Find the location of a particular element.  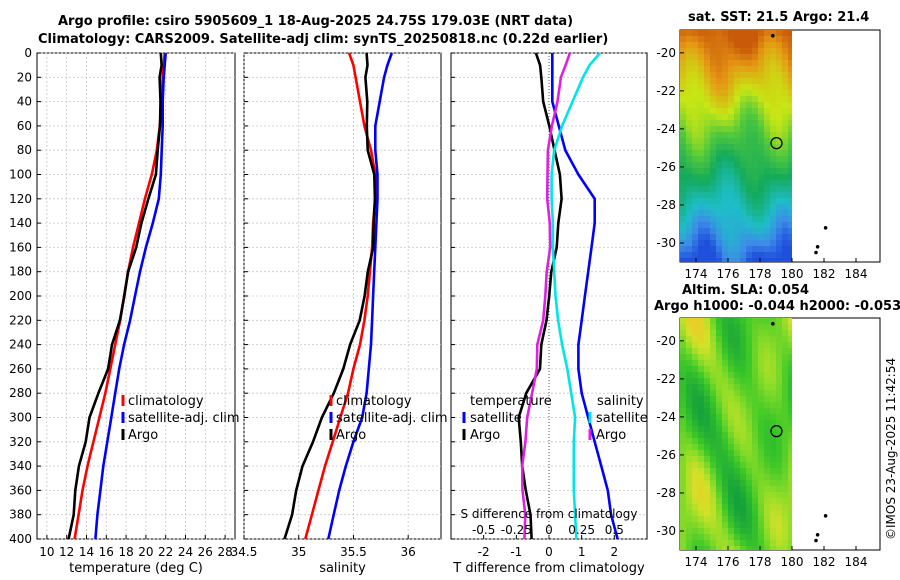

depth-tick-label: 340 is located at coordinates (20, 466).